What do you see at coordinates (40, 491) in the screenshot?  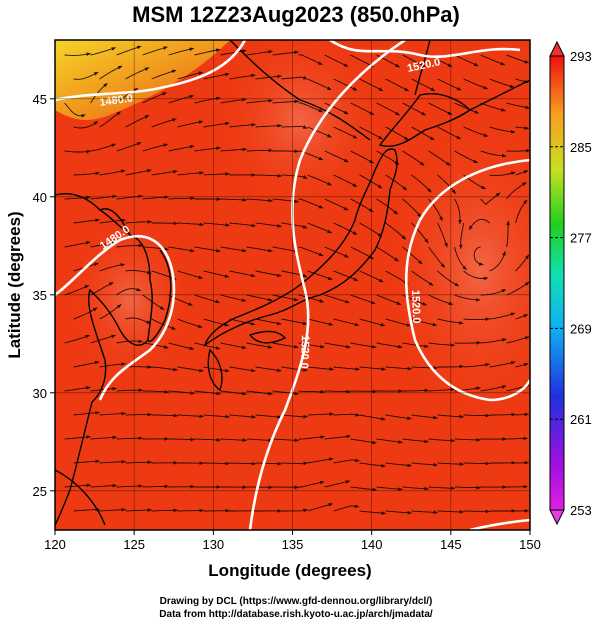 I see `y-tick-label: 25` at bounding box center [40, 491].